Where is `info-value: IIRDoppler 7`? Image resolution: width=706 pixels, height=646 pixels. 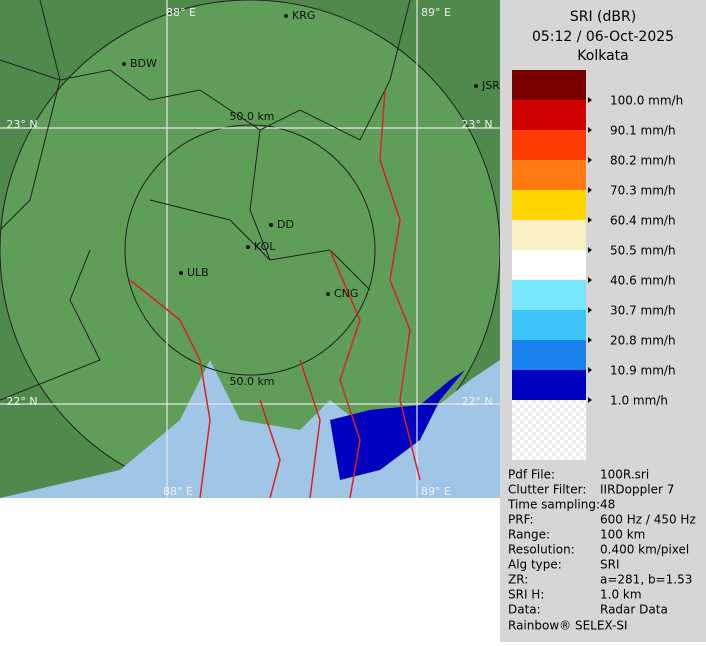
info-value: IIRDoppler 7 is located at coordinates (637, 490).